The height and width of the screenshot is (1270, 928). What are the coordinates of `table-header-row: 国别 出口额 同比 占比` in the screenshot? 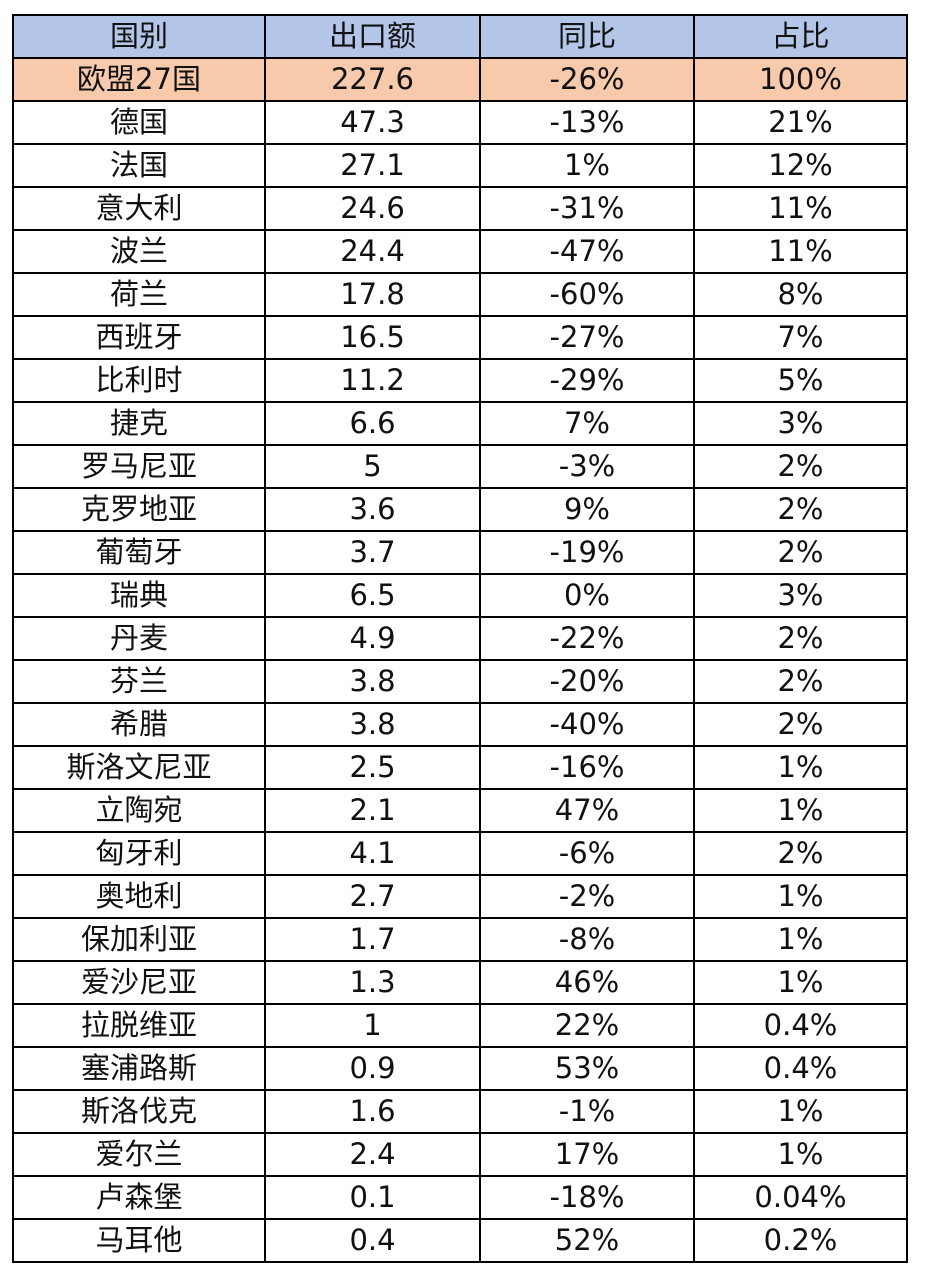 It's located at (460, 36).